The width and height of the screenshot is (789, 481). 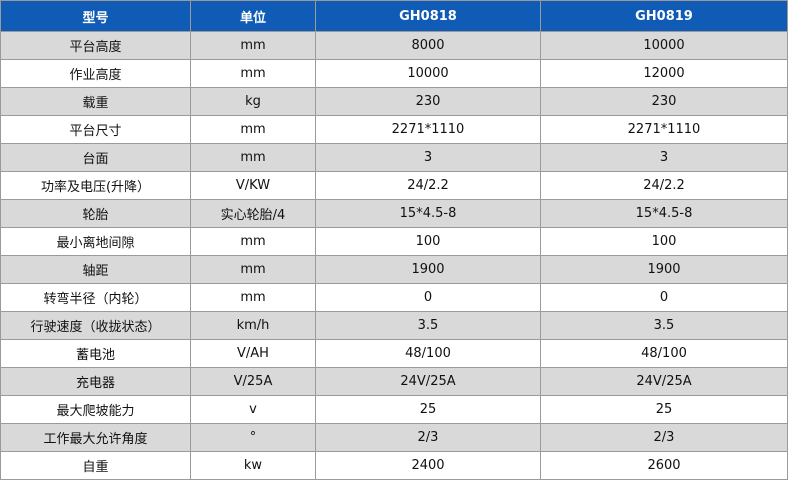 I want to click on table-cell: 8000, so click(x=428, y=45).